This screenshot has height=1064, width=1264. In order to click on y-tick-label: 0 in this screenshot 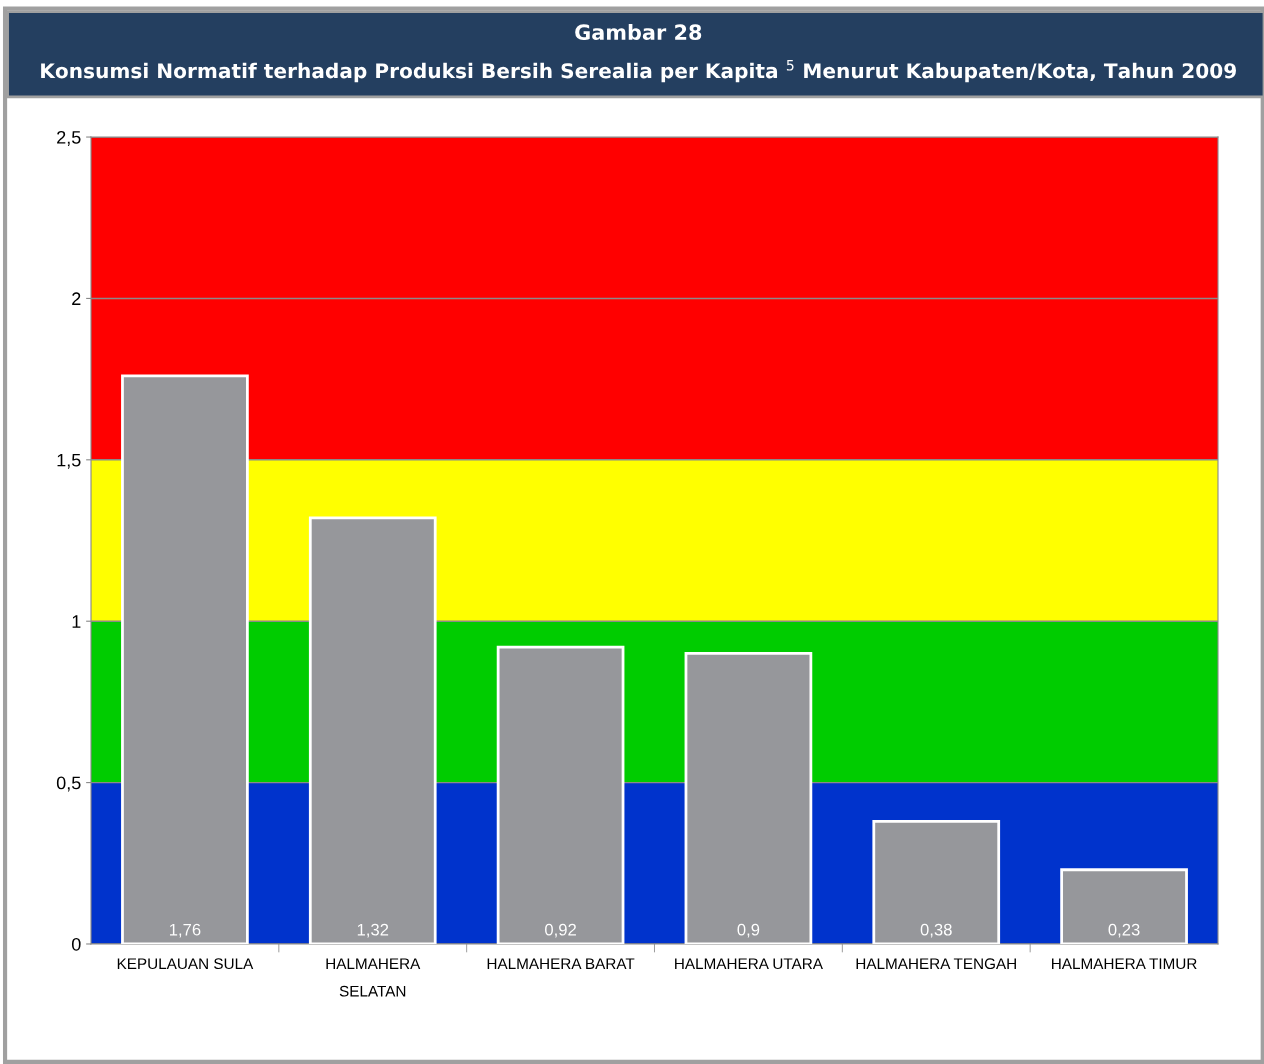, I will do `click(76, 944)`.